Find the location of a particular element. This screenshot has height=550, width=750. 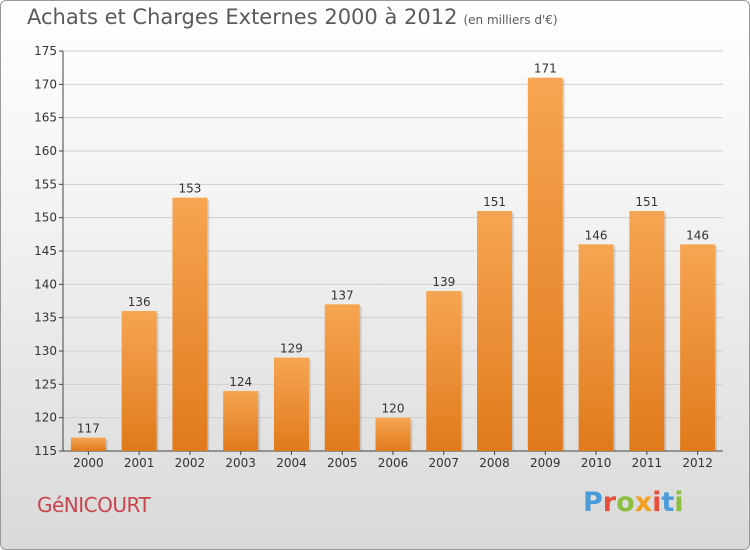

logo-letter: x is located at coordinates (643, 502).